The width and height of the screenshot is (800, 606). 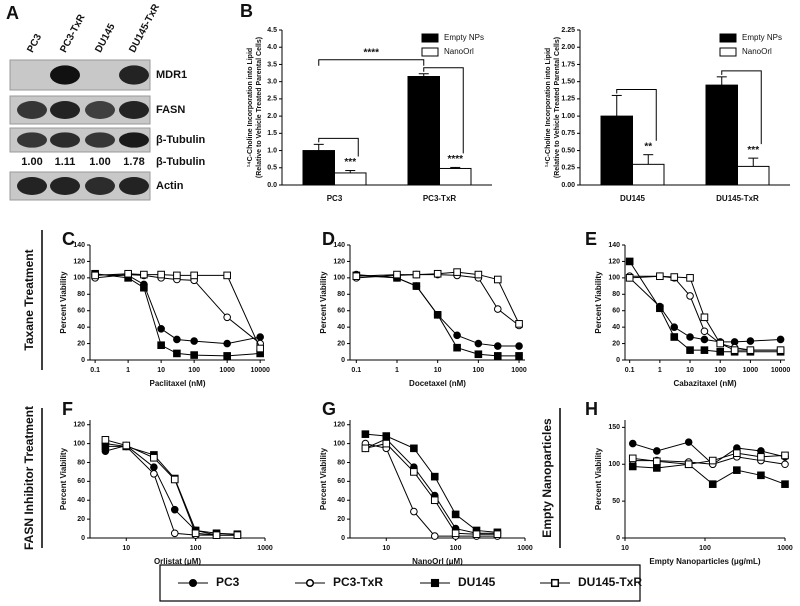 What do you see at coordinates (437, 561) in the screenshot?
I see `x-axis-label: NanoOrl (μM)` at bounding box center [437, 561].